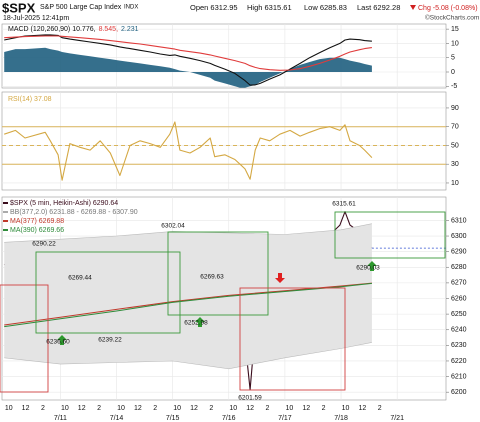 This screenshot has width=480, height=422. I want to click on y-tick-label: 15, so click(455, 29).